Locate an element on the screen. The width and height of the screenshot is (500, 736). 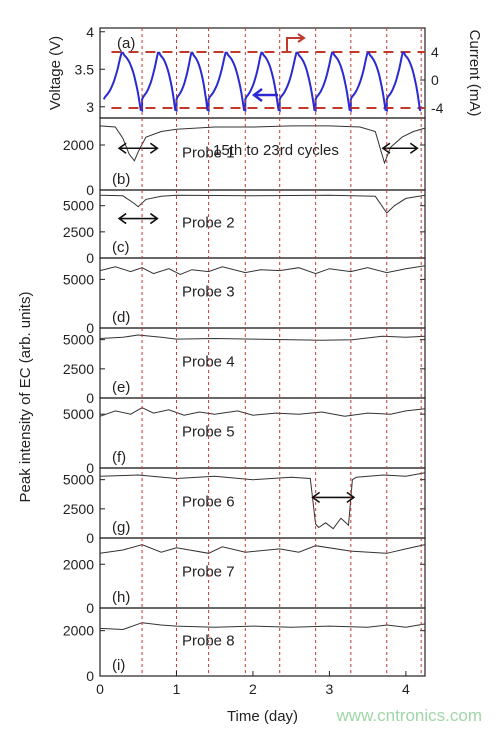
panel-a: 3 3.5 4 4 0 -4 (a) Voltage (V) Current (mA) is located at coordinates (265, 71).